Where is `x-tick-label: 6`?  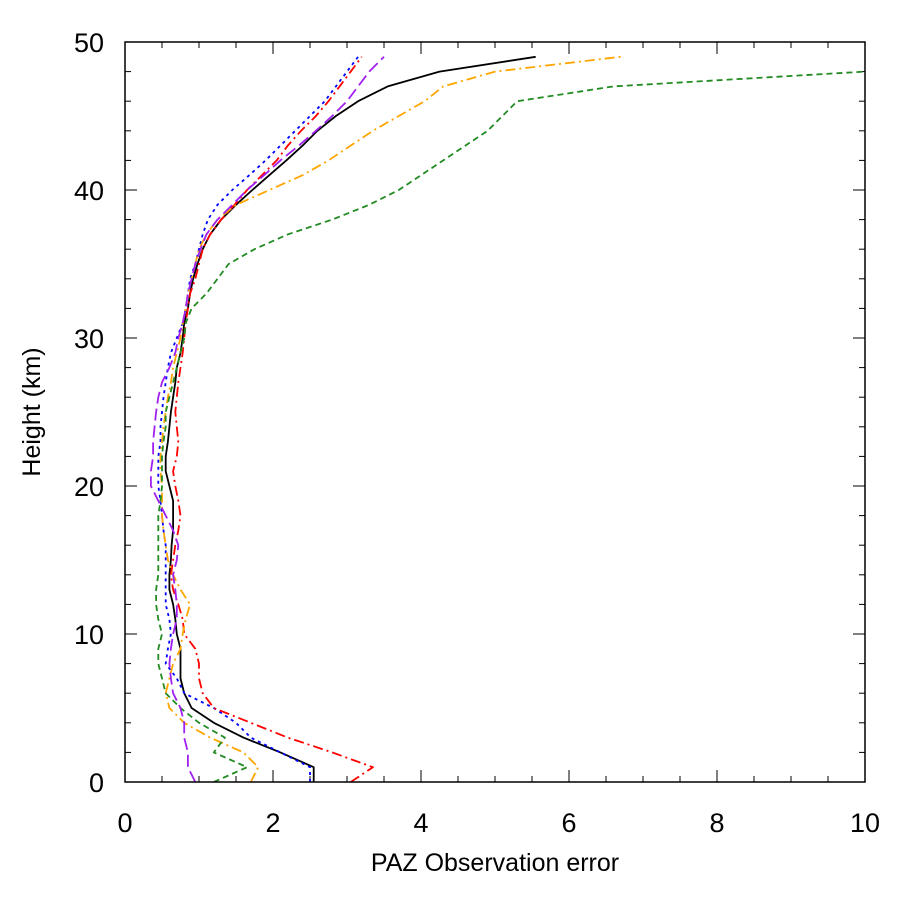 x-tick-label: 6 is located at coordinates (568, 823).